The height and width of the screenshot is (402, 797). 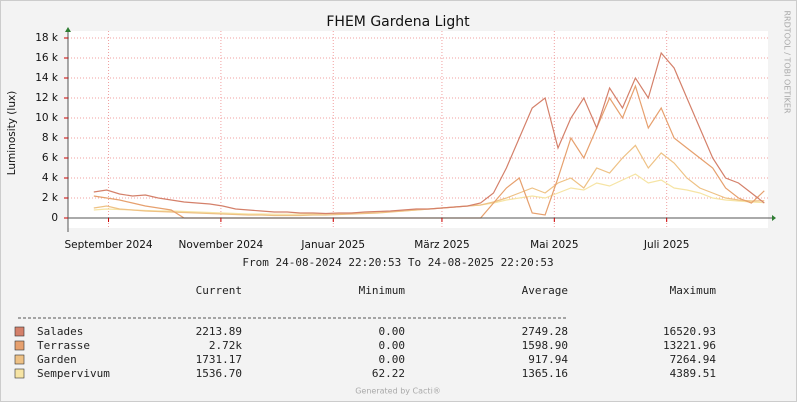 What do you see at coordinates (60, 331) in the screenshot?
I see `legend-label: Salades` at bounding box center [60, 331].